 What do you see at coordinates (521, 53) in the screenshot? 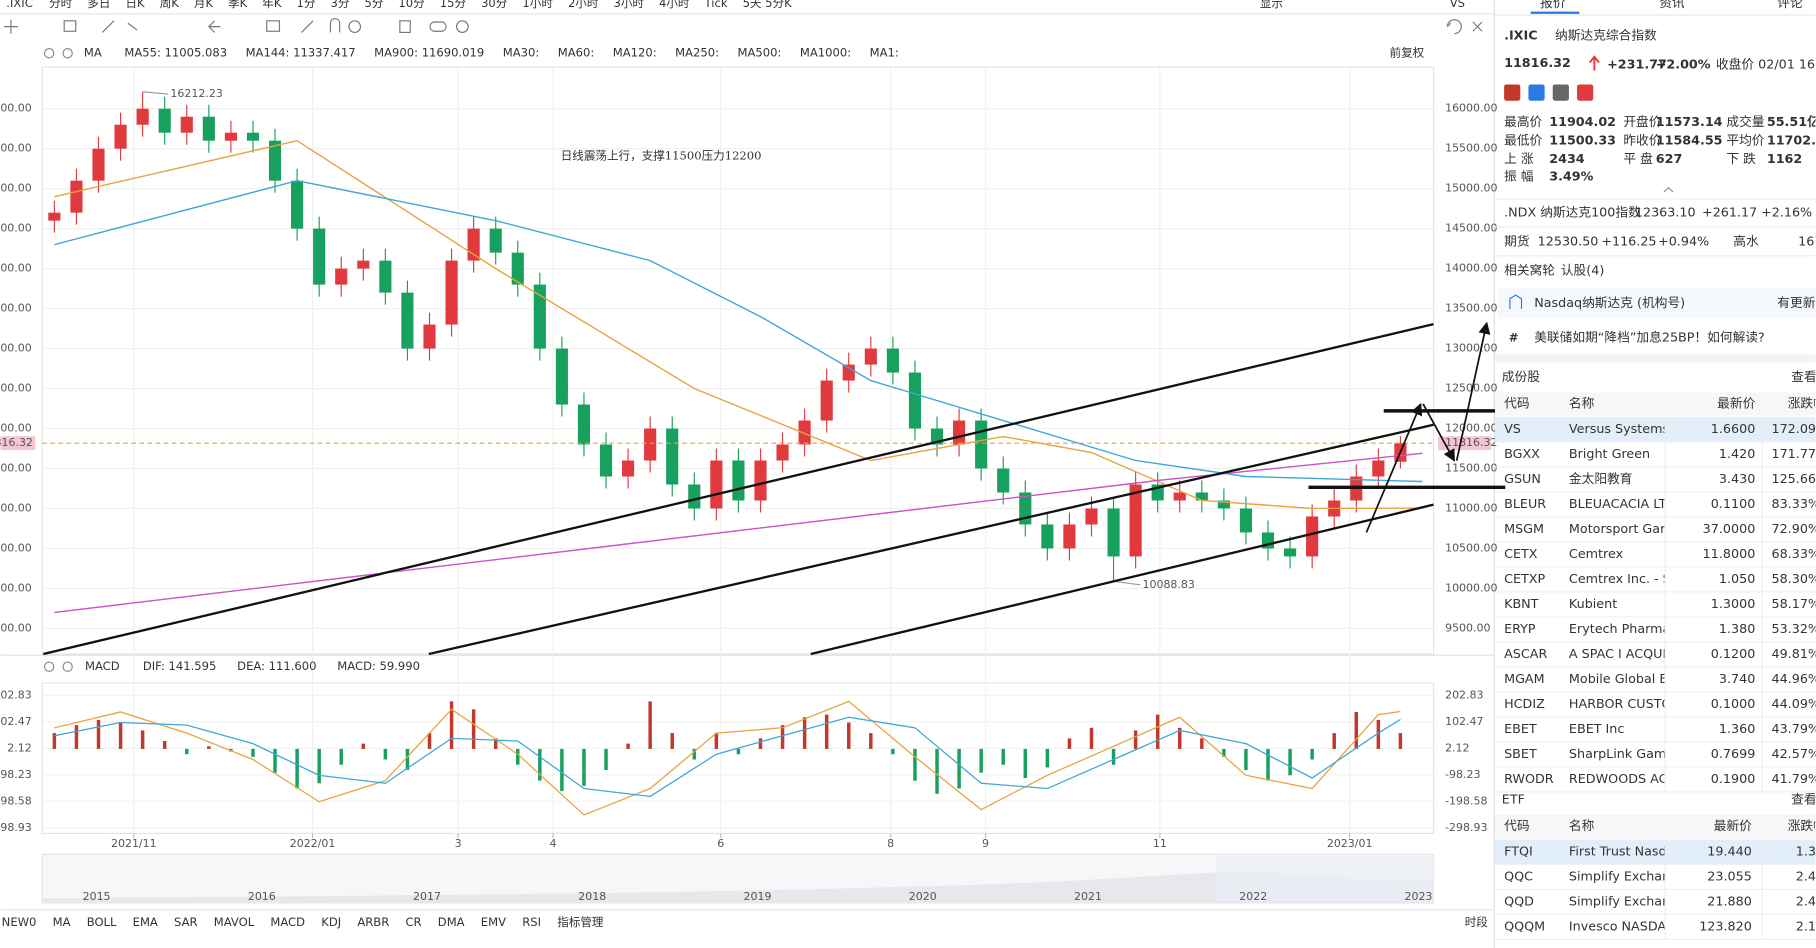
I see `ma-legend: MA30:` at bounding box center [521, 53].